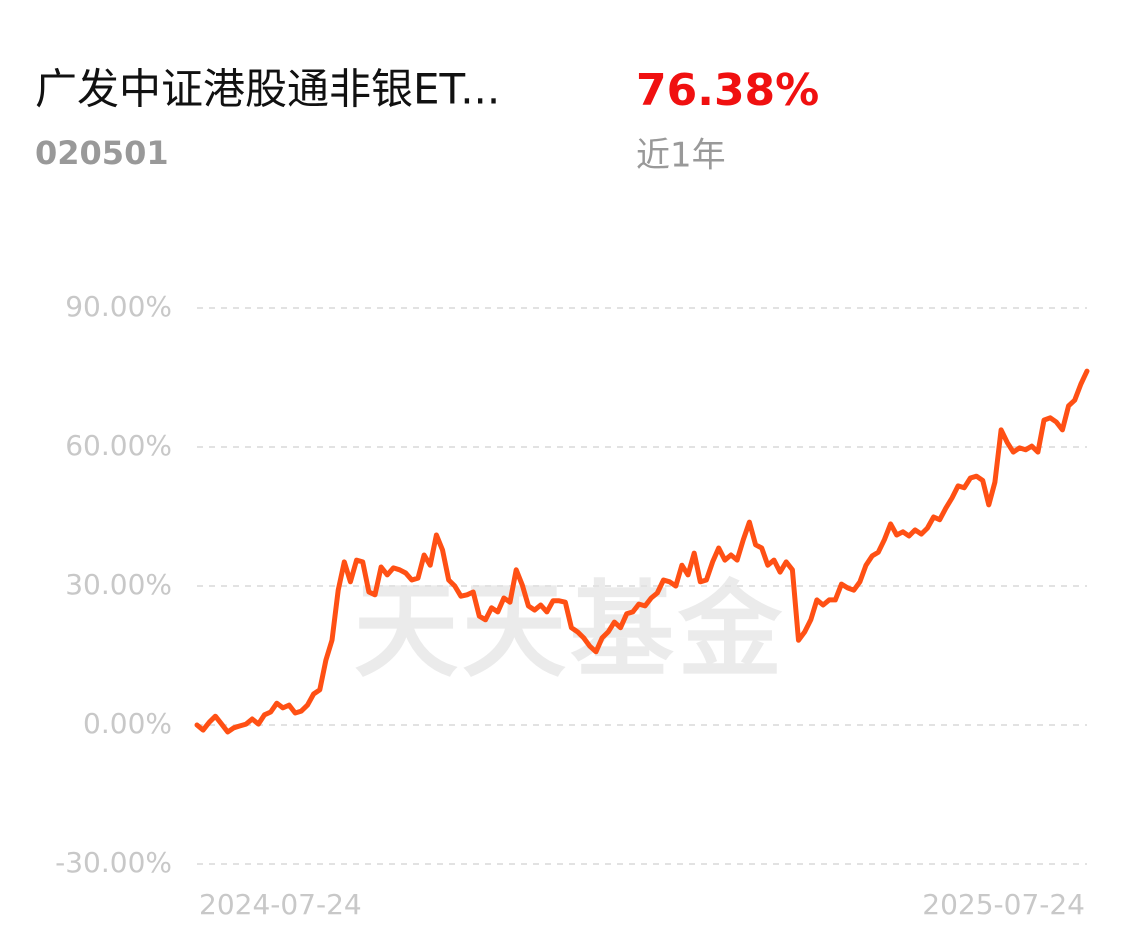 Image resolution: width=1138 pixels, height=949 pixels. I want to click on watermark: 天天基金, so click(570, 630).